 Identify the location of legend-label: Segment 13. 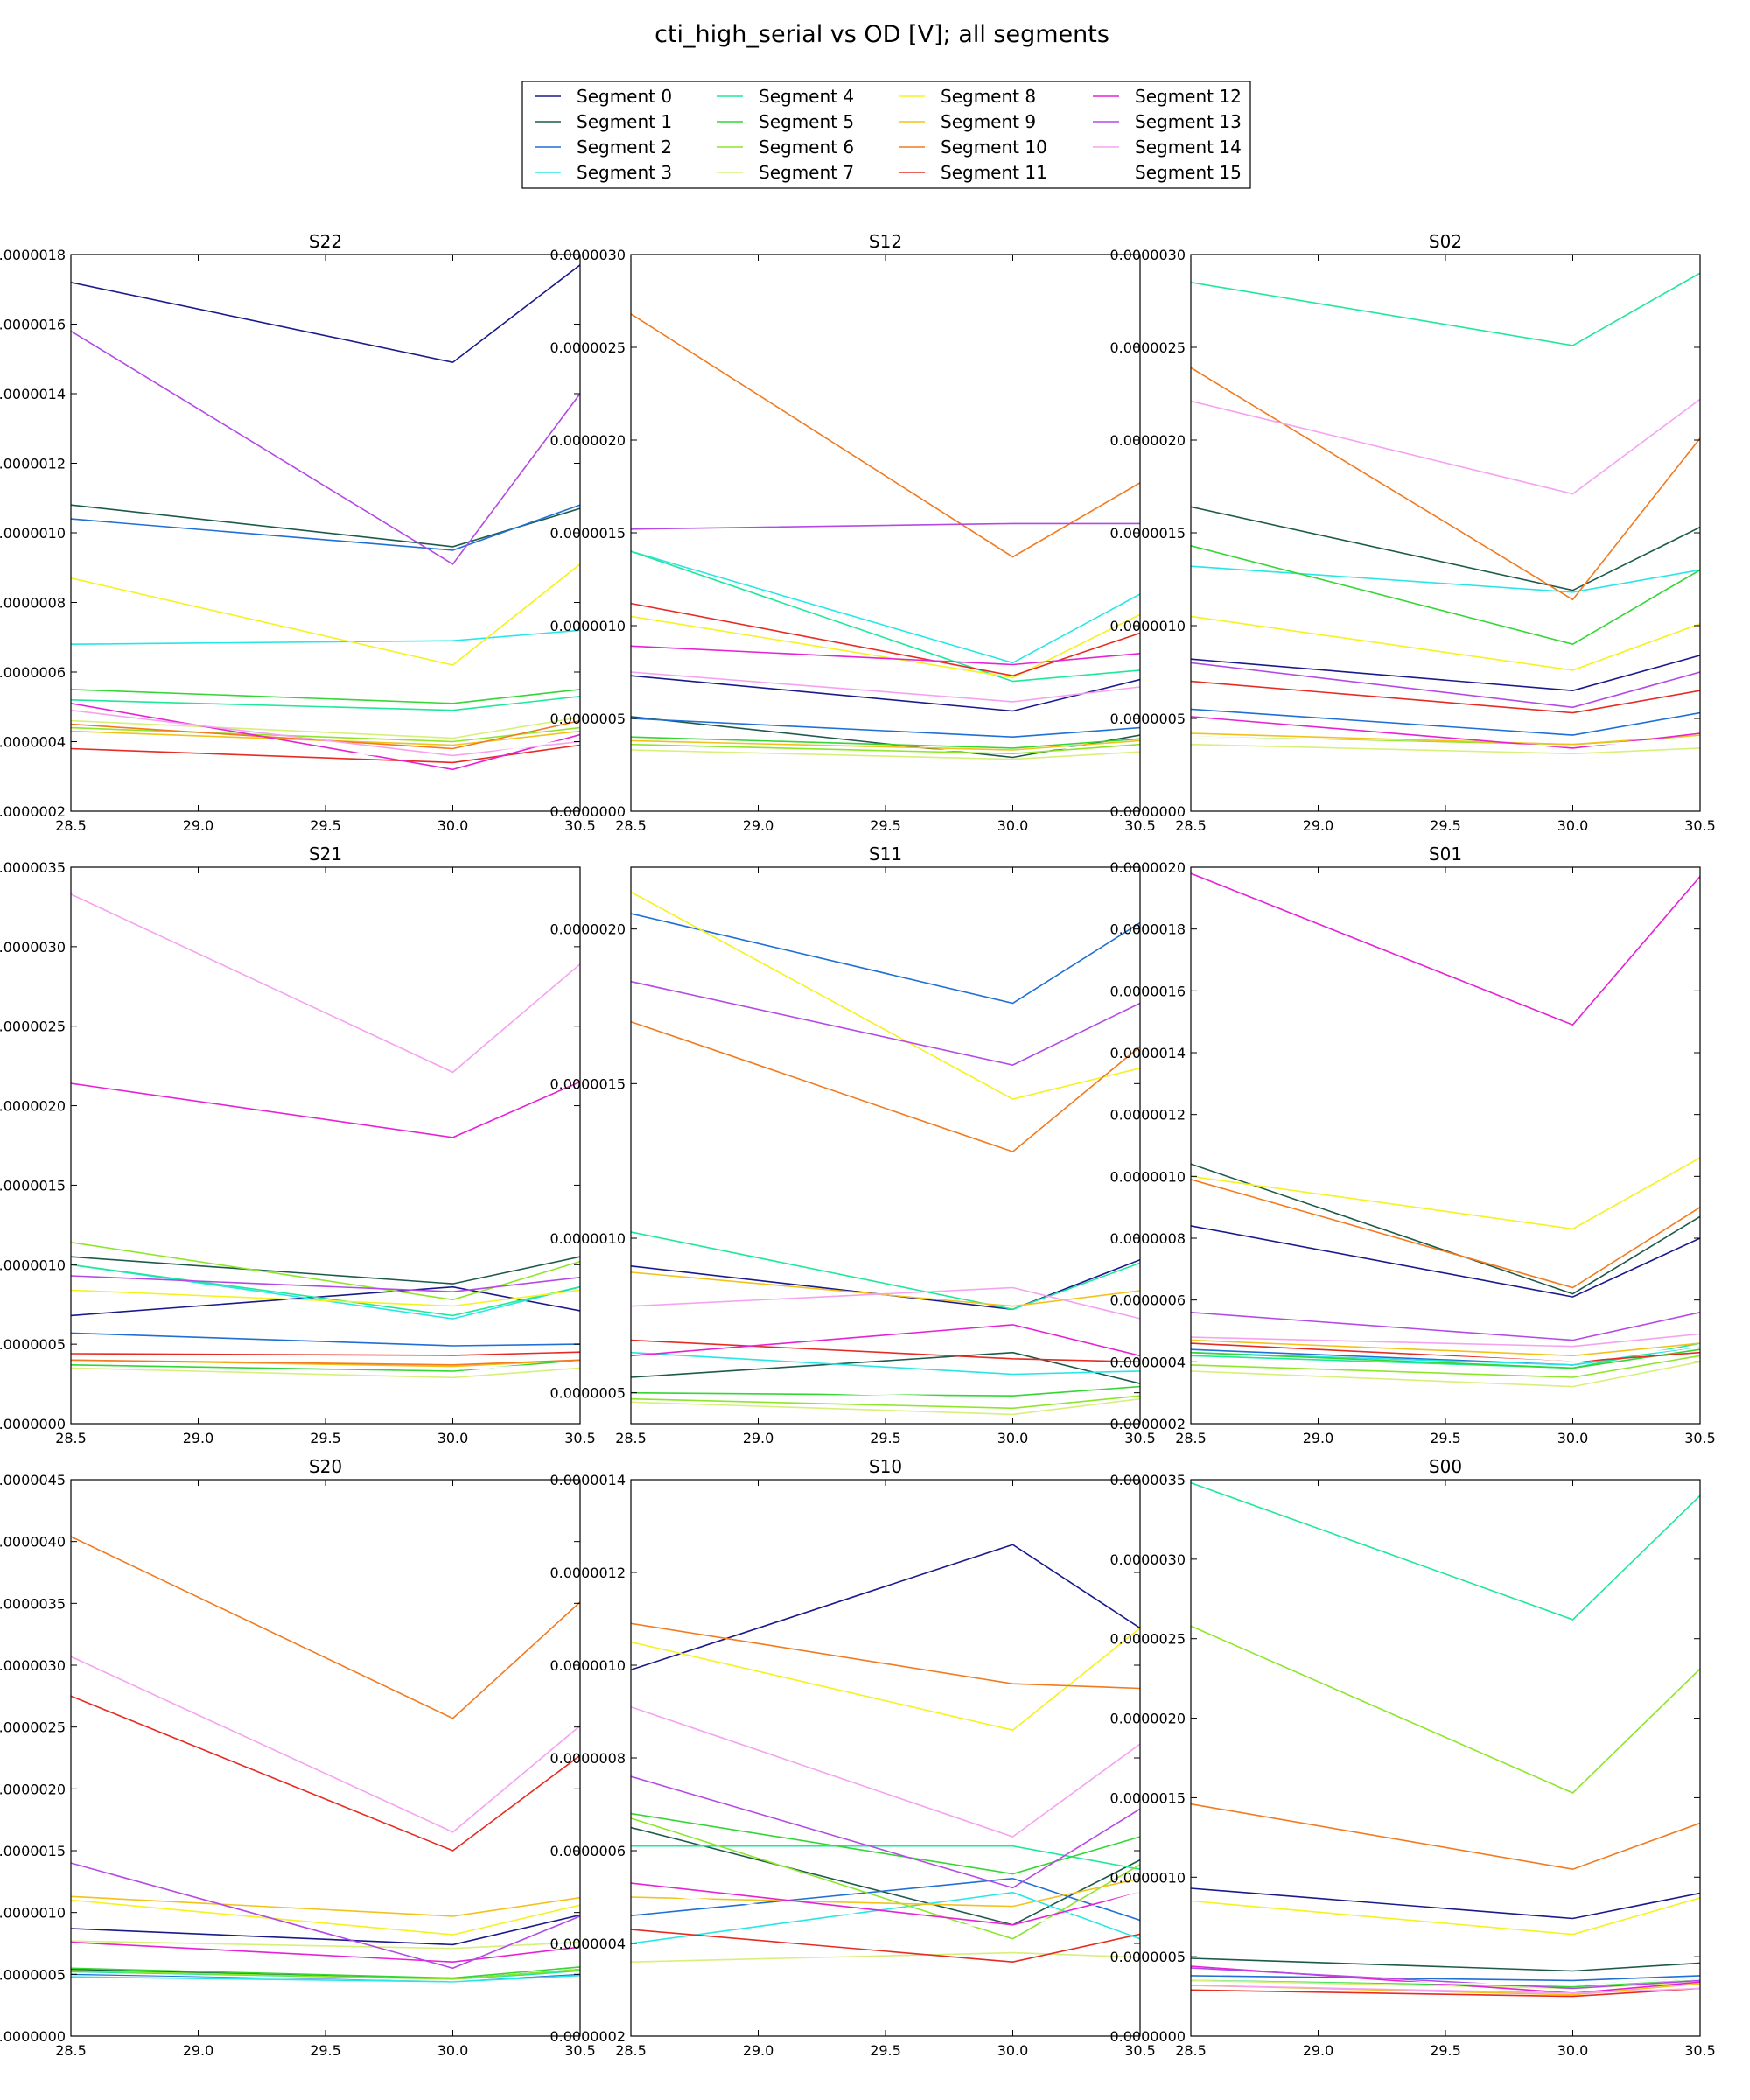
(1188, 121).